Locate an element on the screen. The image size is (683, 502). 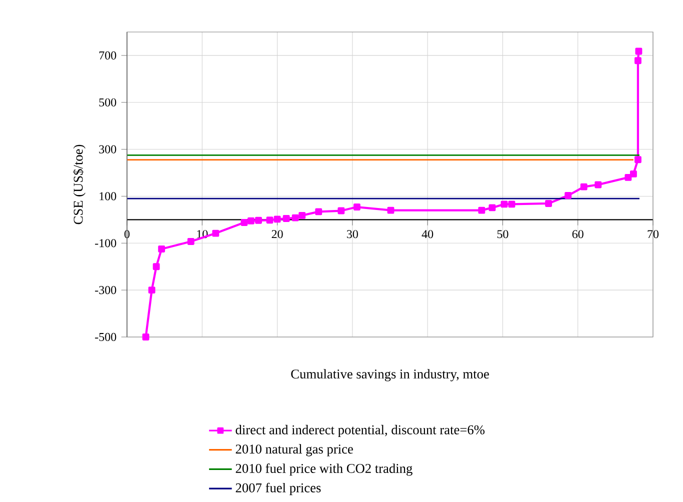
x-tick-label: 40 is located at coordinates (428, 234).